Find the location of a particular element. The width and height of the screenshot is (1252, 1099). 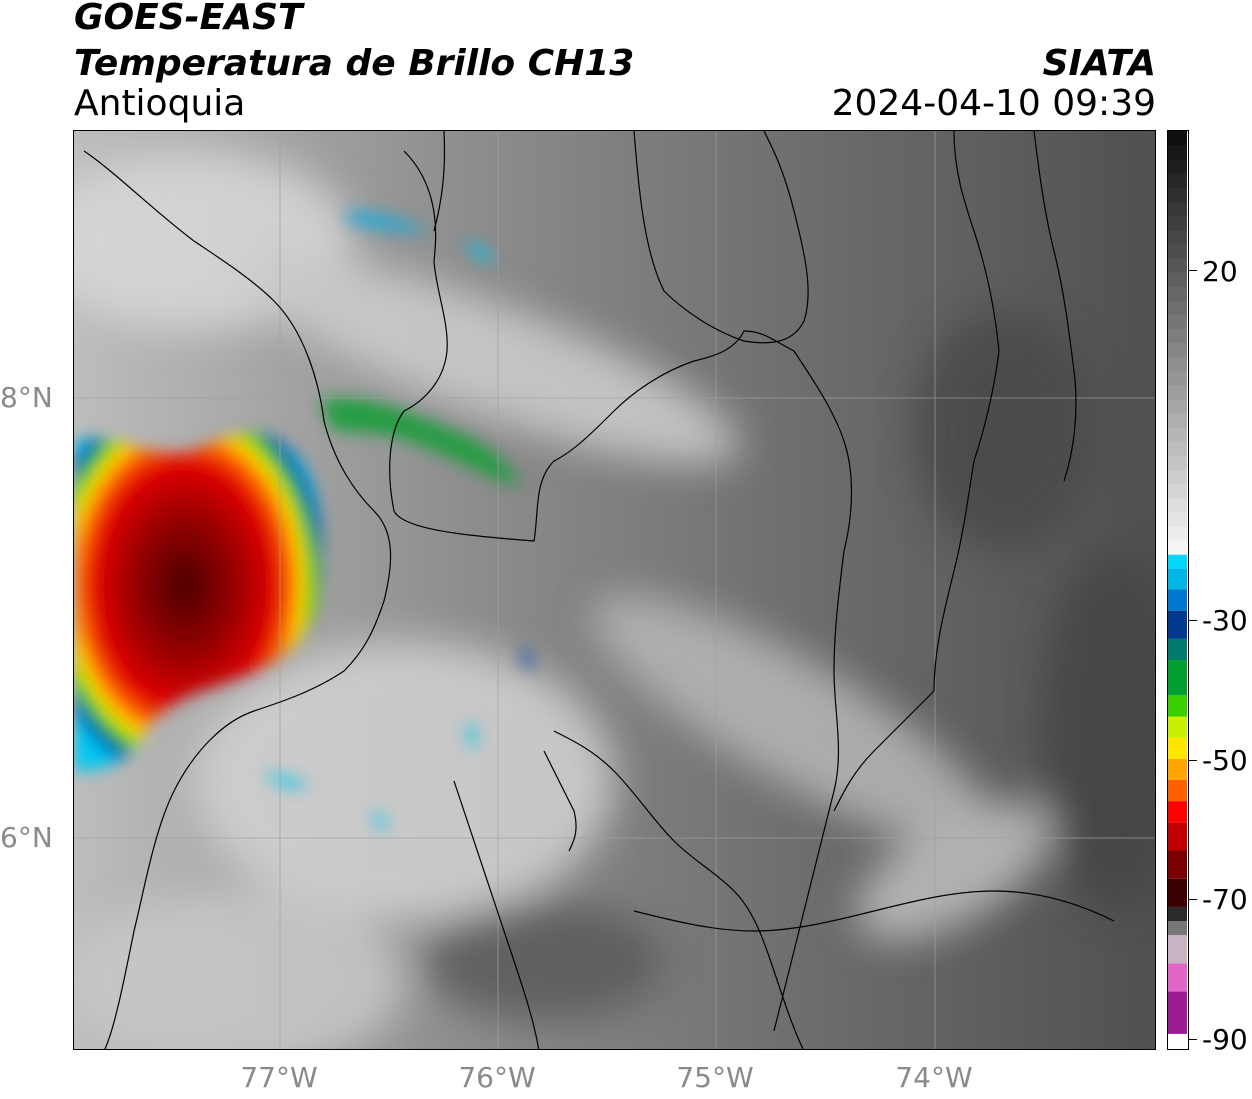

colorbar-label-20: 20 is located at coordinates (1220, 271).